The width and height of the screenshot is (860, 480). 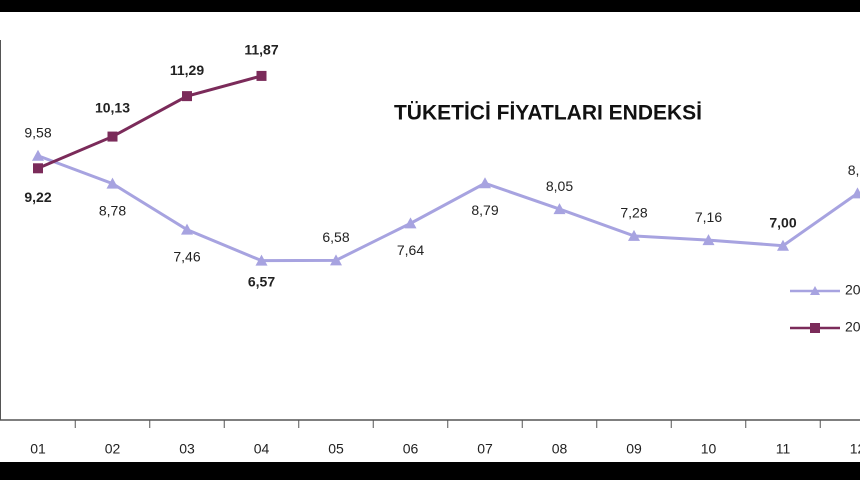 What do you see at coordinates (708, 217) in the screenshot?
I see `data-label: 7,16` at bounding box center [708, 217].